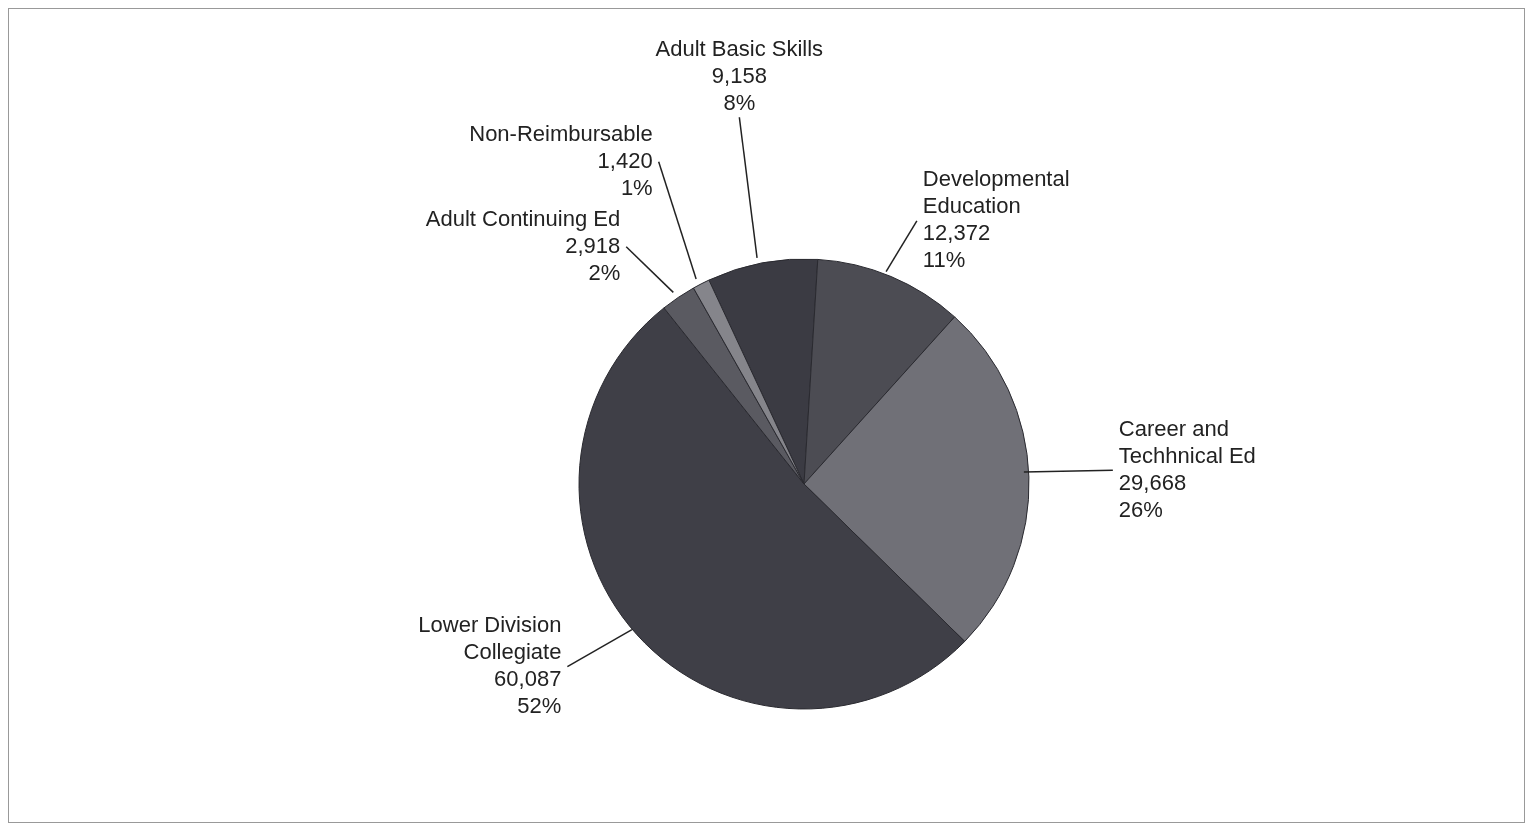  Describe the element at coordinates (956, 246) in the screenshot. I see `data-label: 12,372 11%` at that location.